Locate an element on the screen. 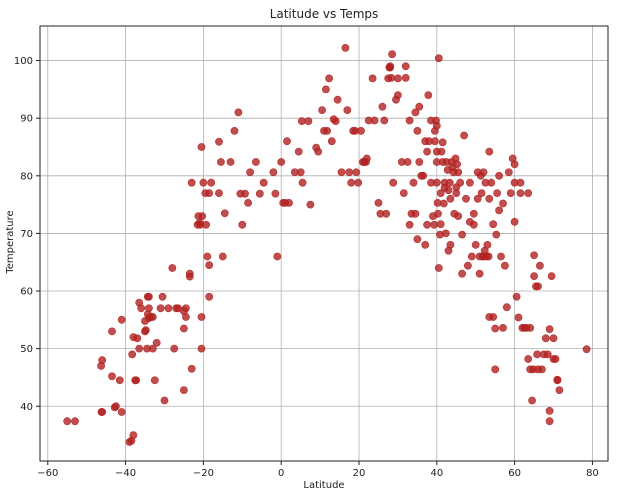 The height and width of the screenshot is (496, 625). x-axis-label: Latitude is located at coordinates (323, 485).